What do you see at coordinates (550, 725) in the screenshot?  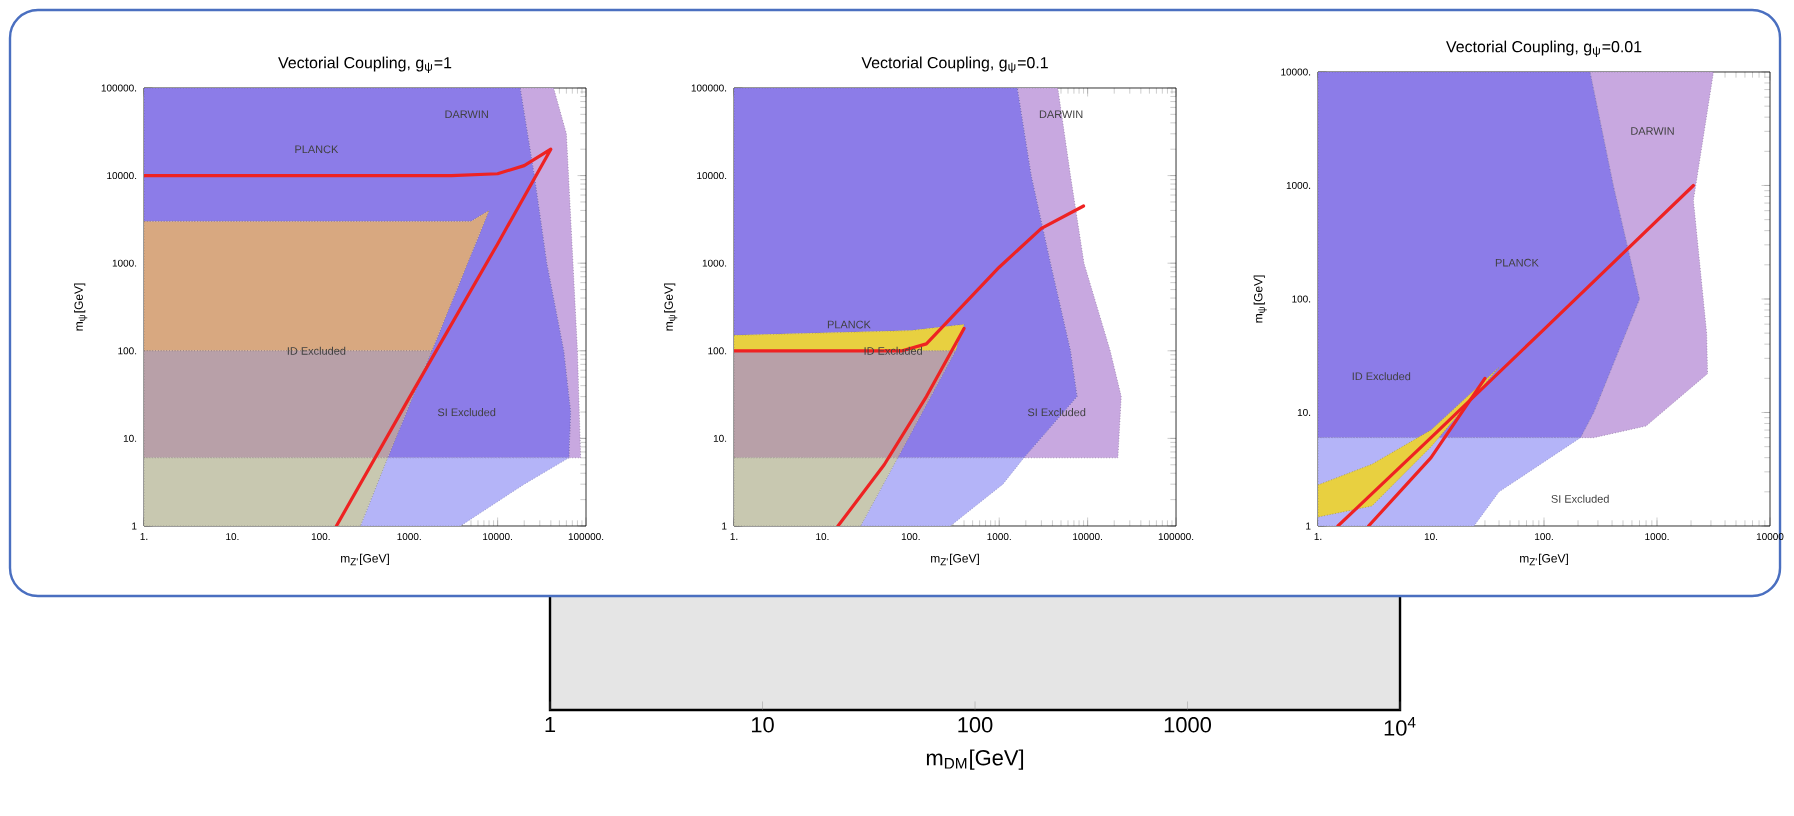 I see `category-label: 1` at bounding box center [550, 725].